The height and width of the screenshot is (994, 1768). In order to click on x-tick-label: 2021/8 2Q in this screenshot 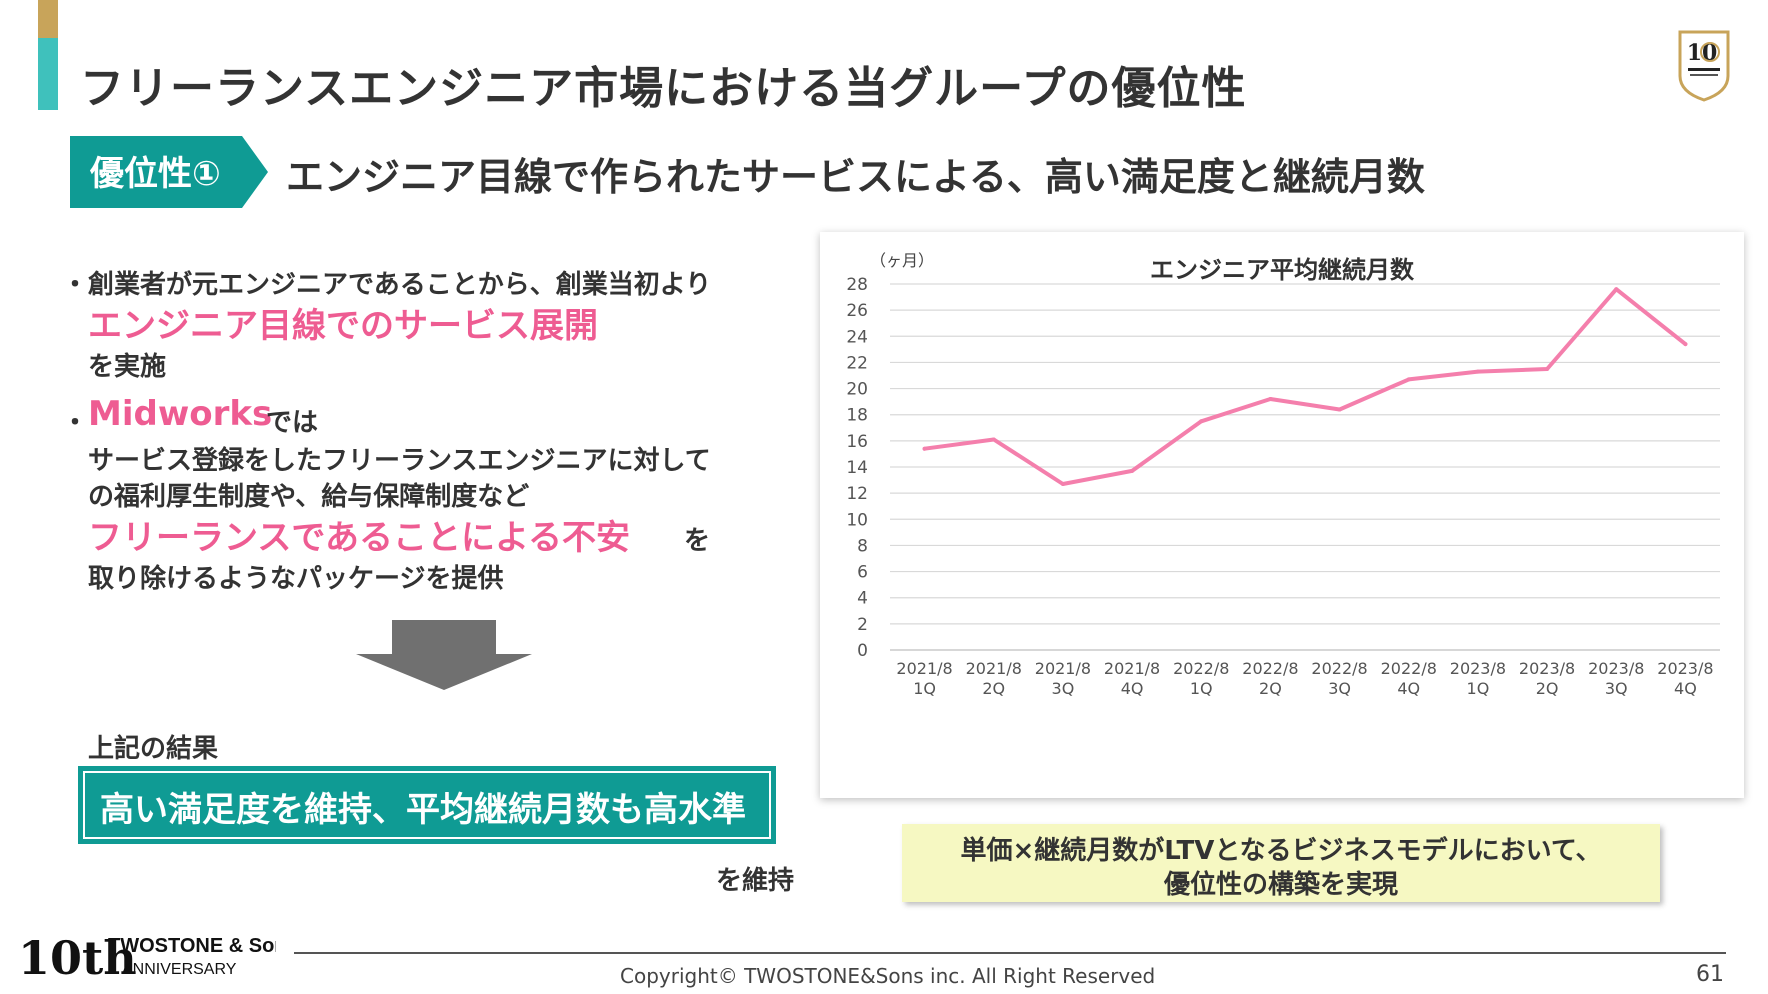, I will do `click(994, 678)`.